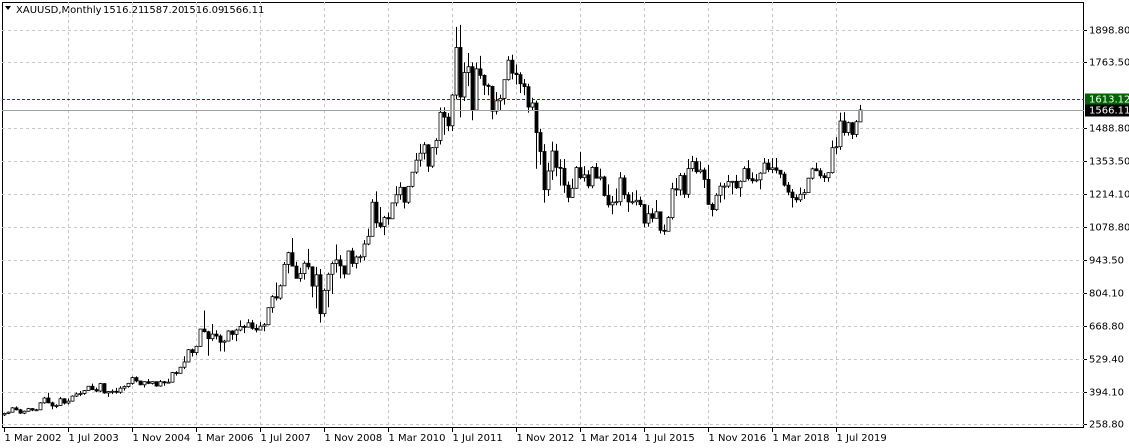 This screenshot has width=1129, height=448. What do you see at coordinates (1109, 162) in the screenshot?
I see `y-tick-label: 1353.50` at bounding box center [1109, 162].